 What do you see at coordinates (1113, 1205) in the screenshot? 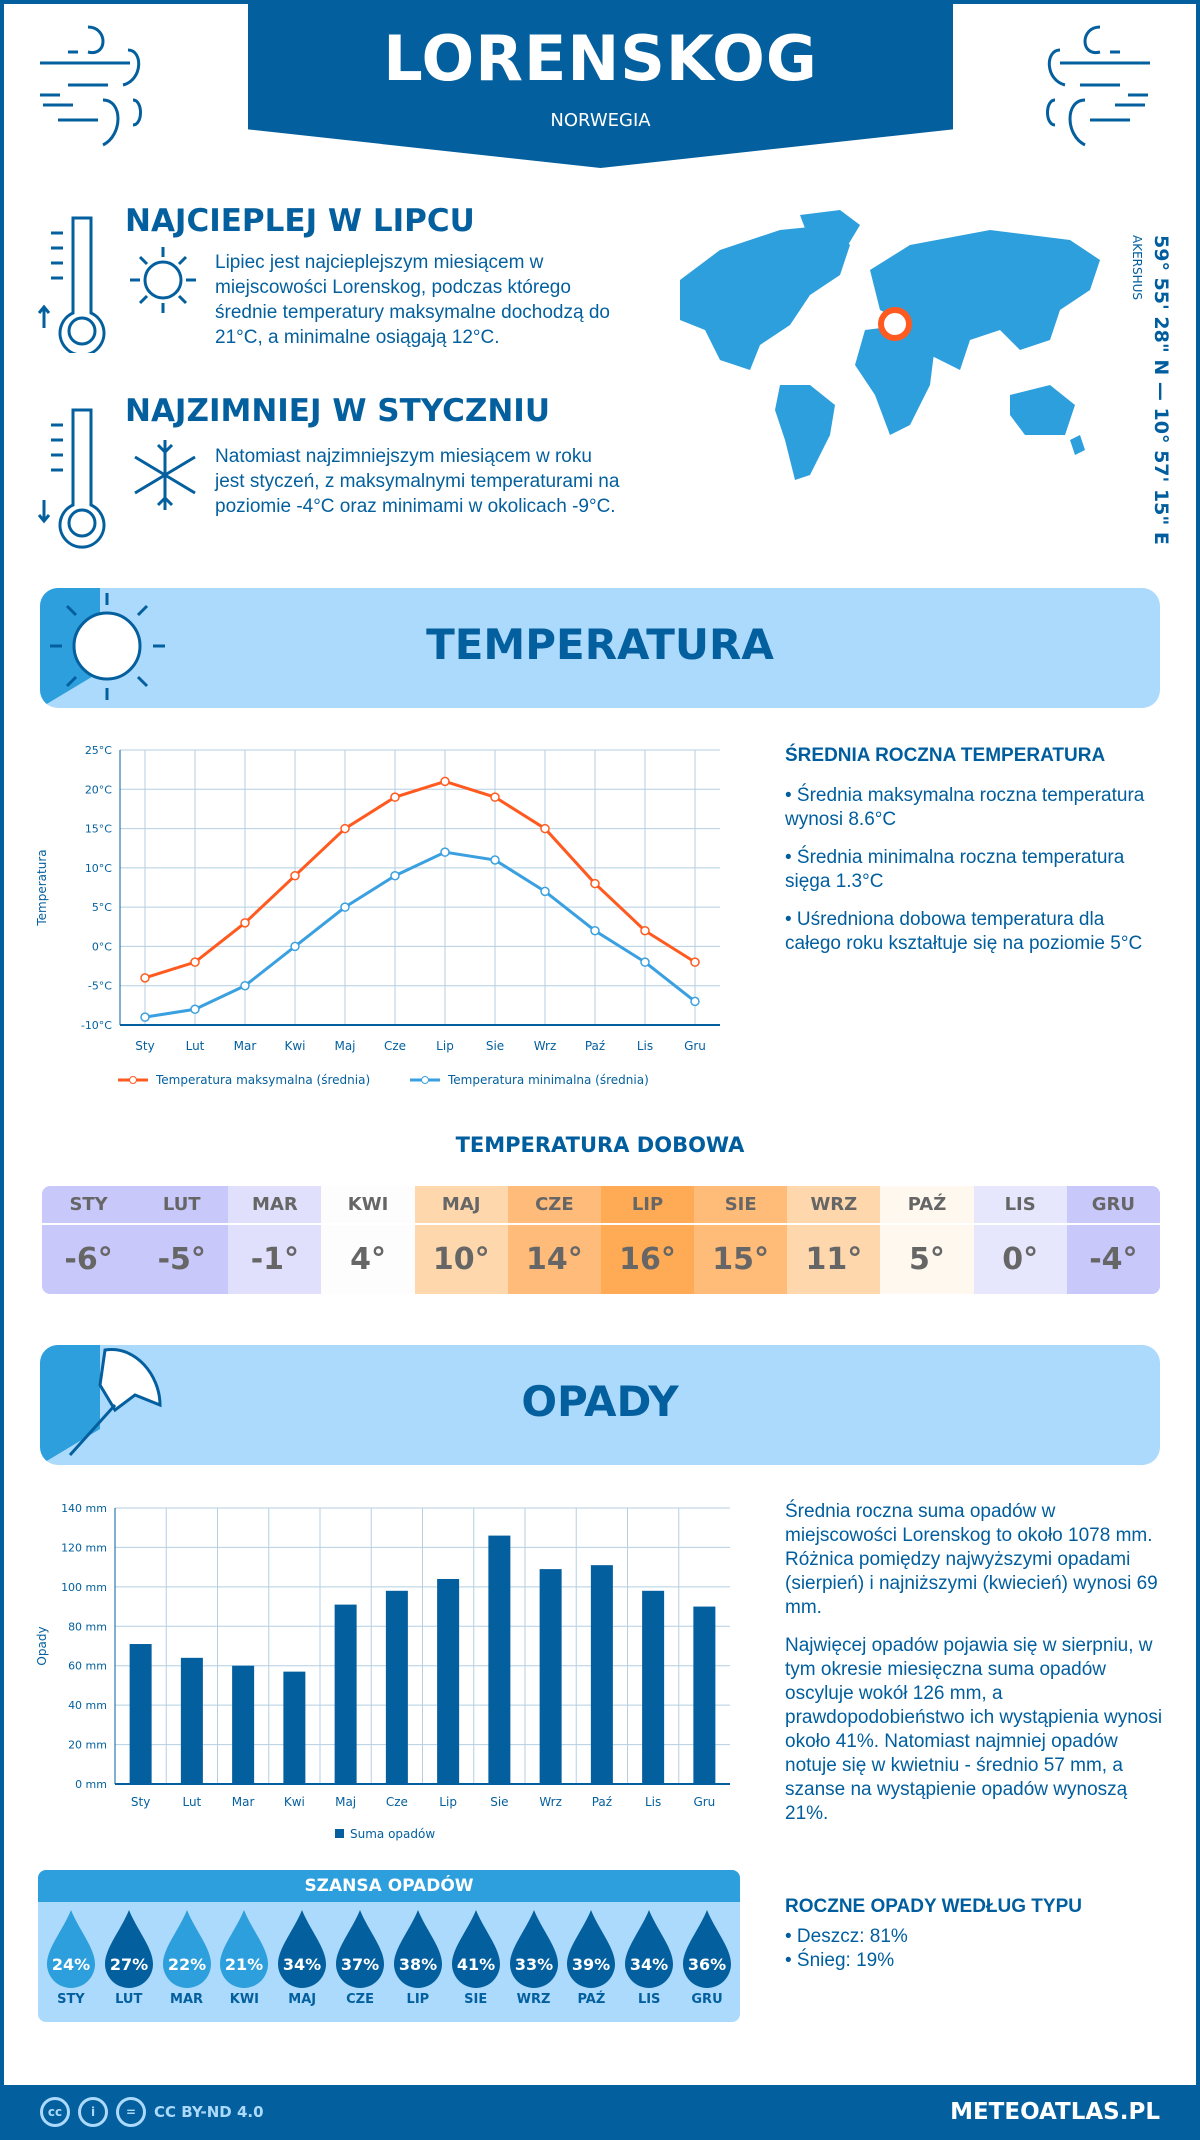
I see `daily-month-11: GRU` at bounding box center [1113, 1205].